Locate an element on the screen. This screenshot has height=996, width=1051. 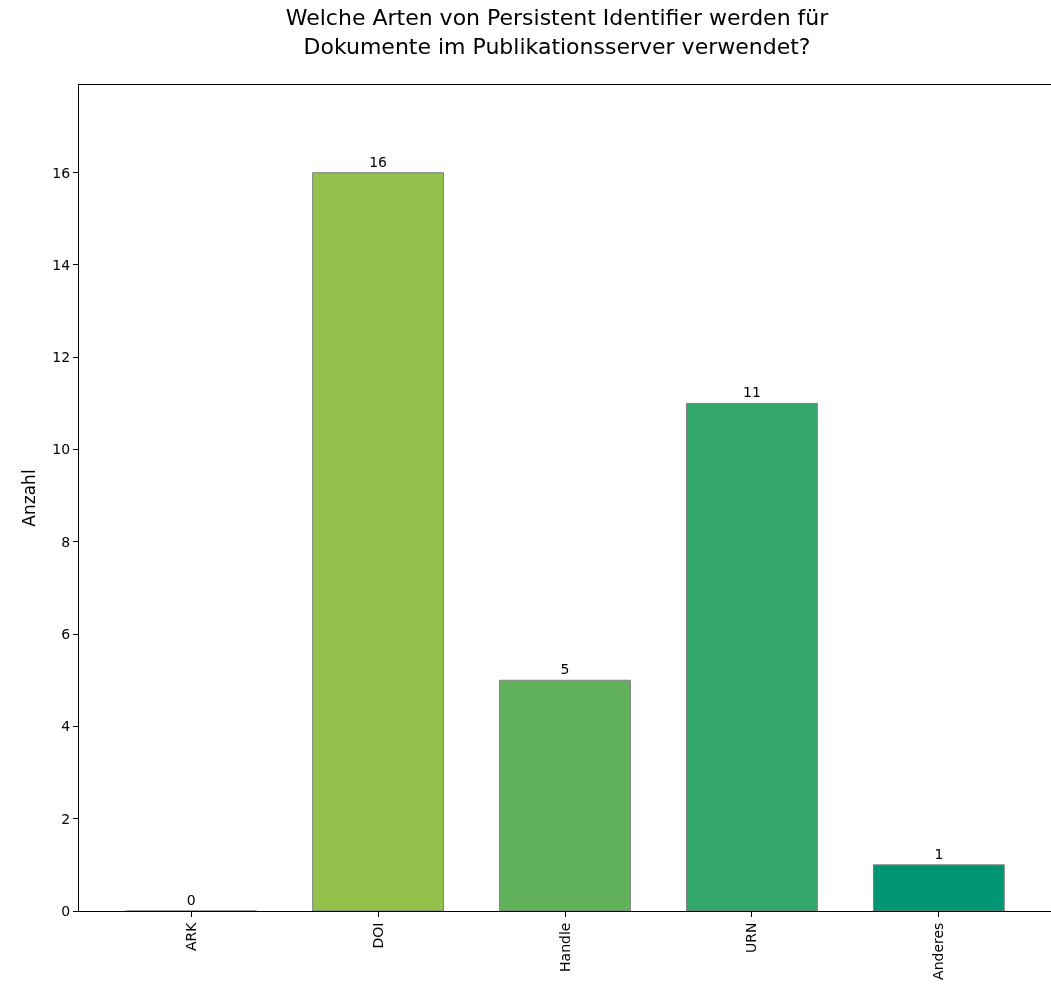
y-tick-label: 14 is located at coordinates (61, 264).